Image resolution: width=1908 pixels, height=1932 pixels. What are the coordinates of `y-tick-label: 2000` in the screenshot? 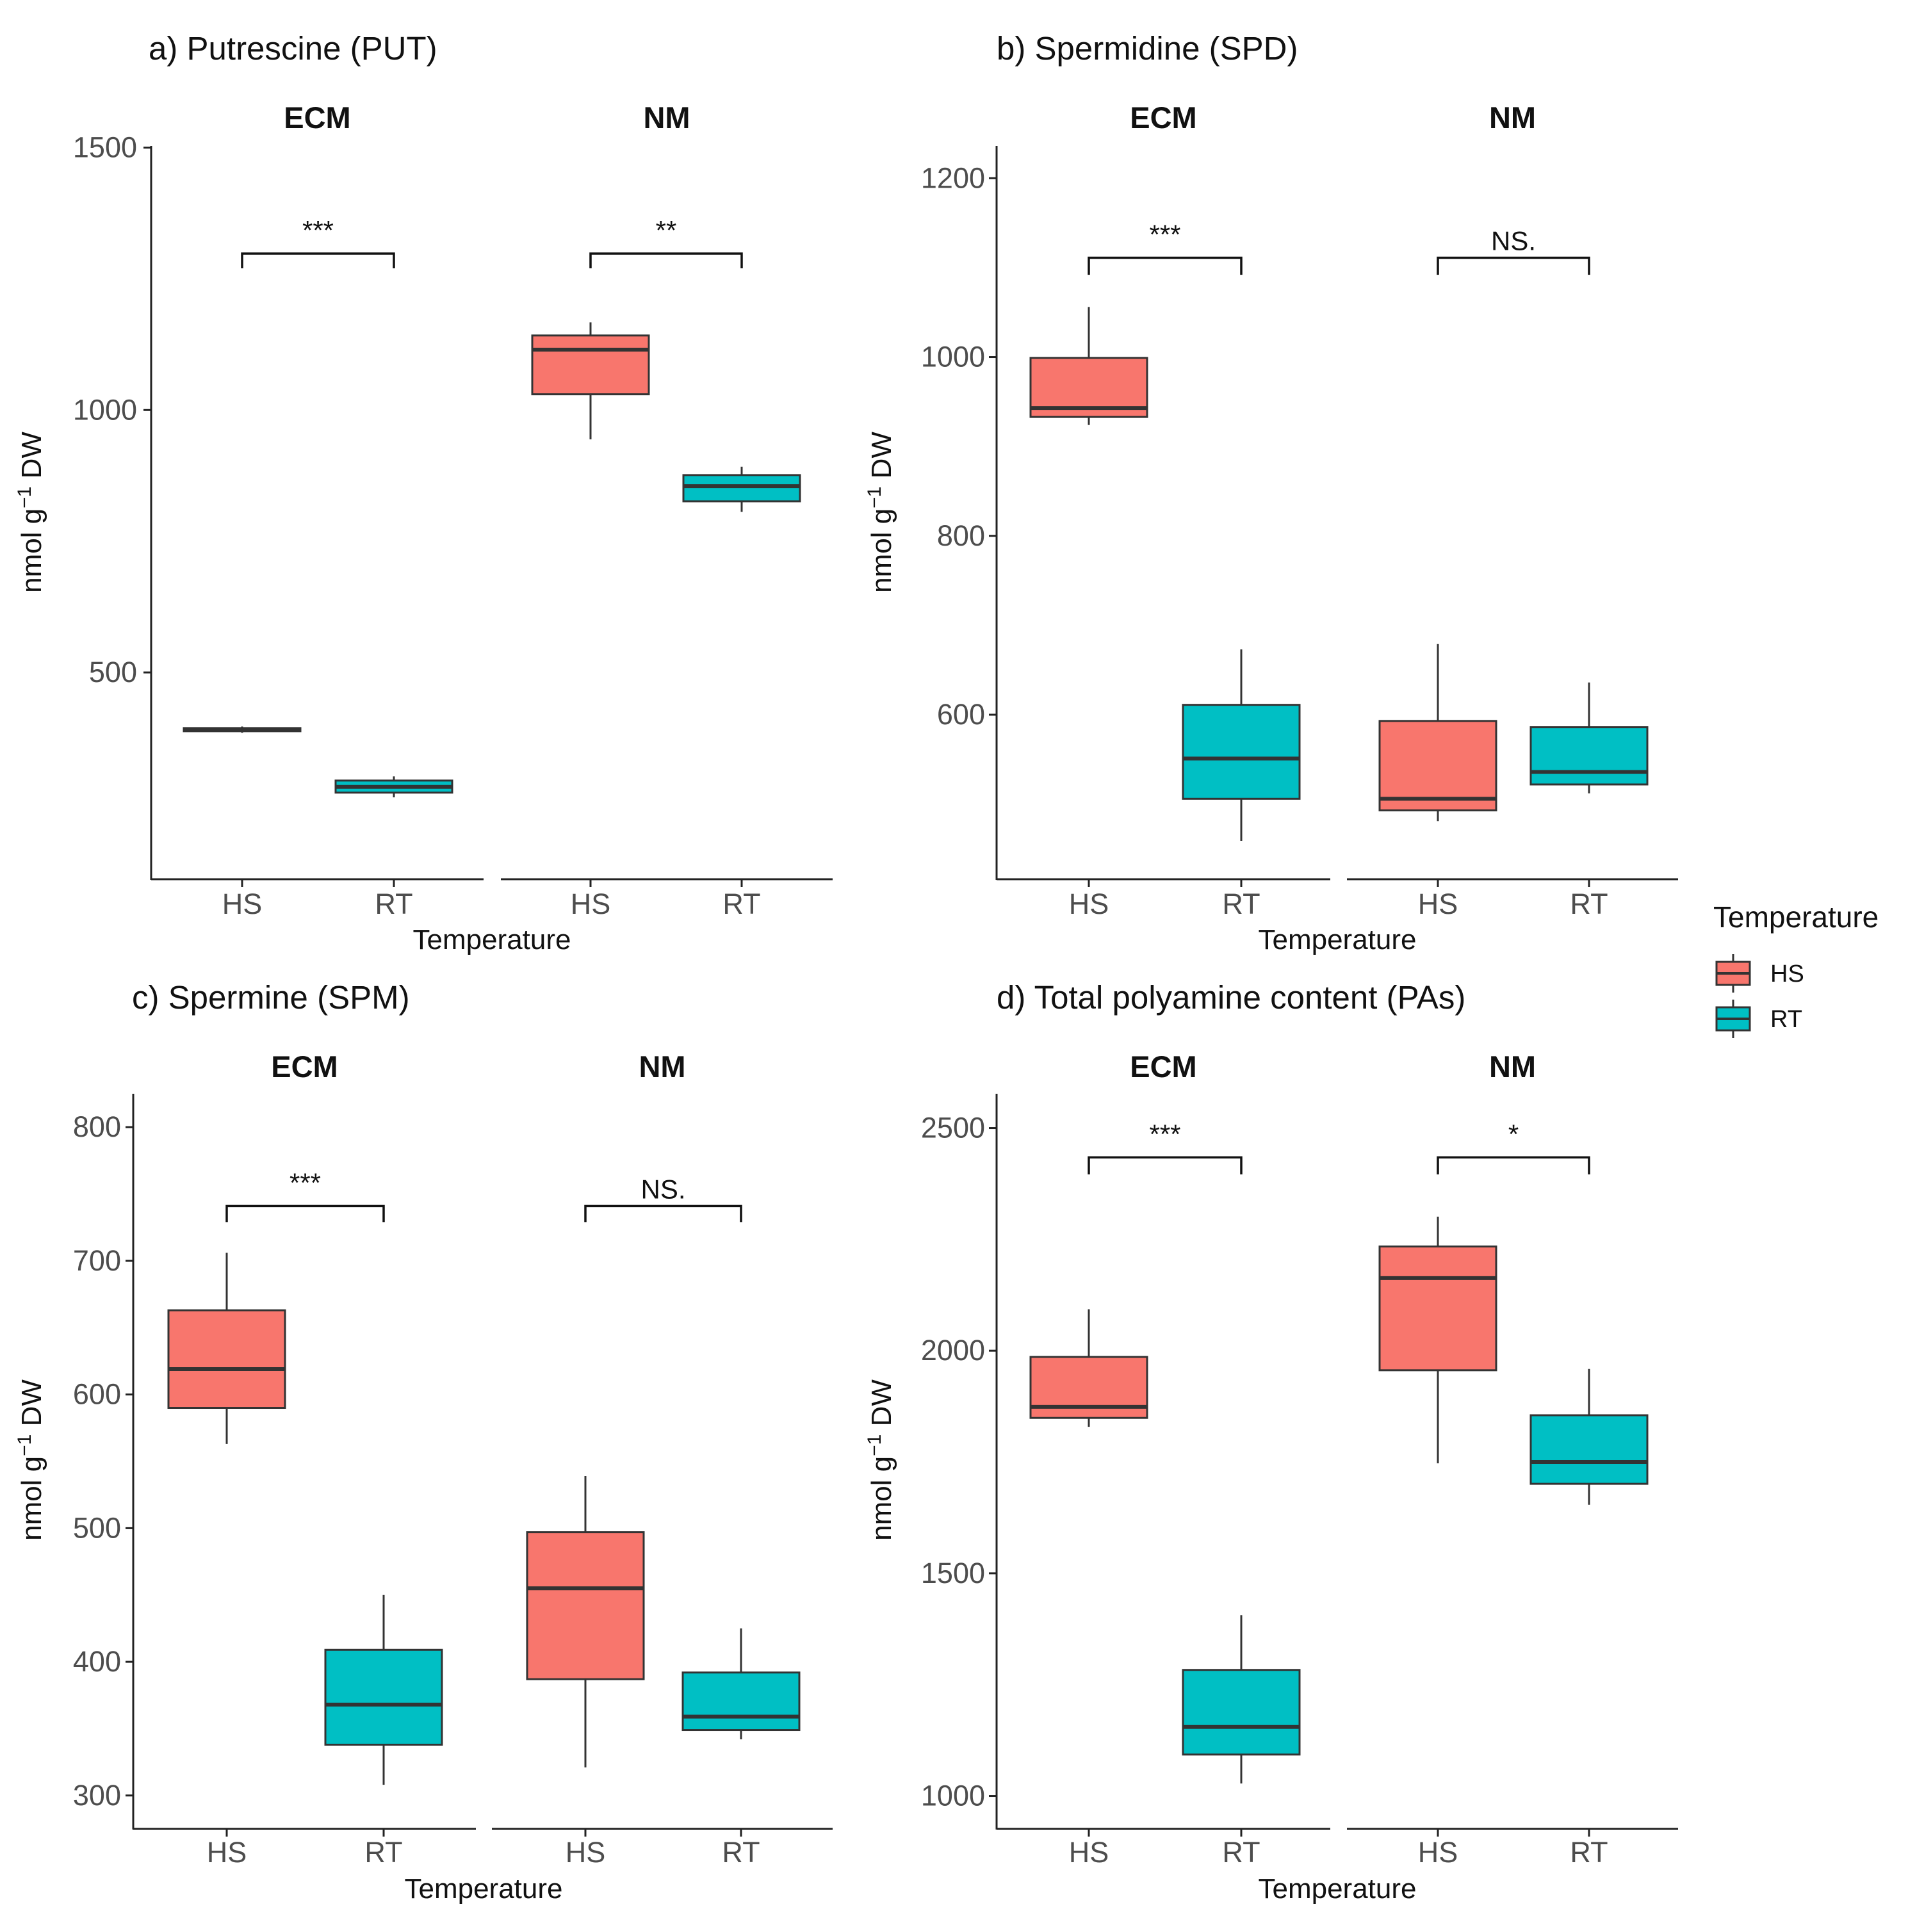 It's located at (953, 1351).